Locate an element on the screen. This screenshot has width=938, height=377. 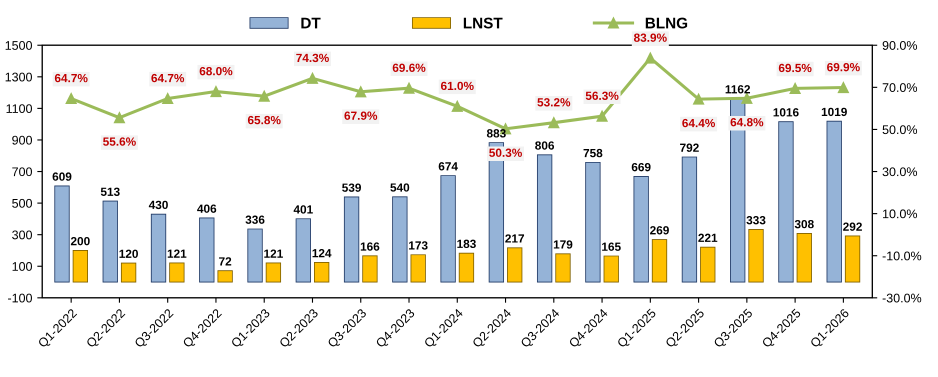
data-label: 883 is located at coordinates (496, 133).